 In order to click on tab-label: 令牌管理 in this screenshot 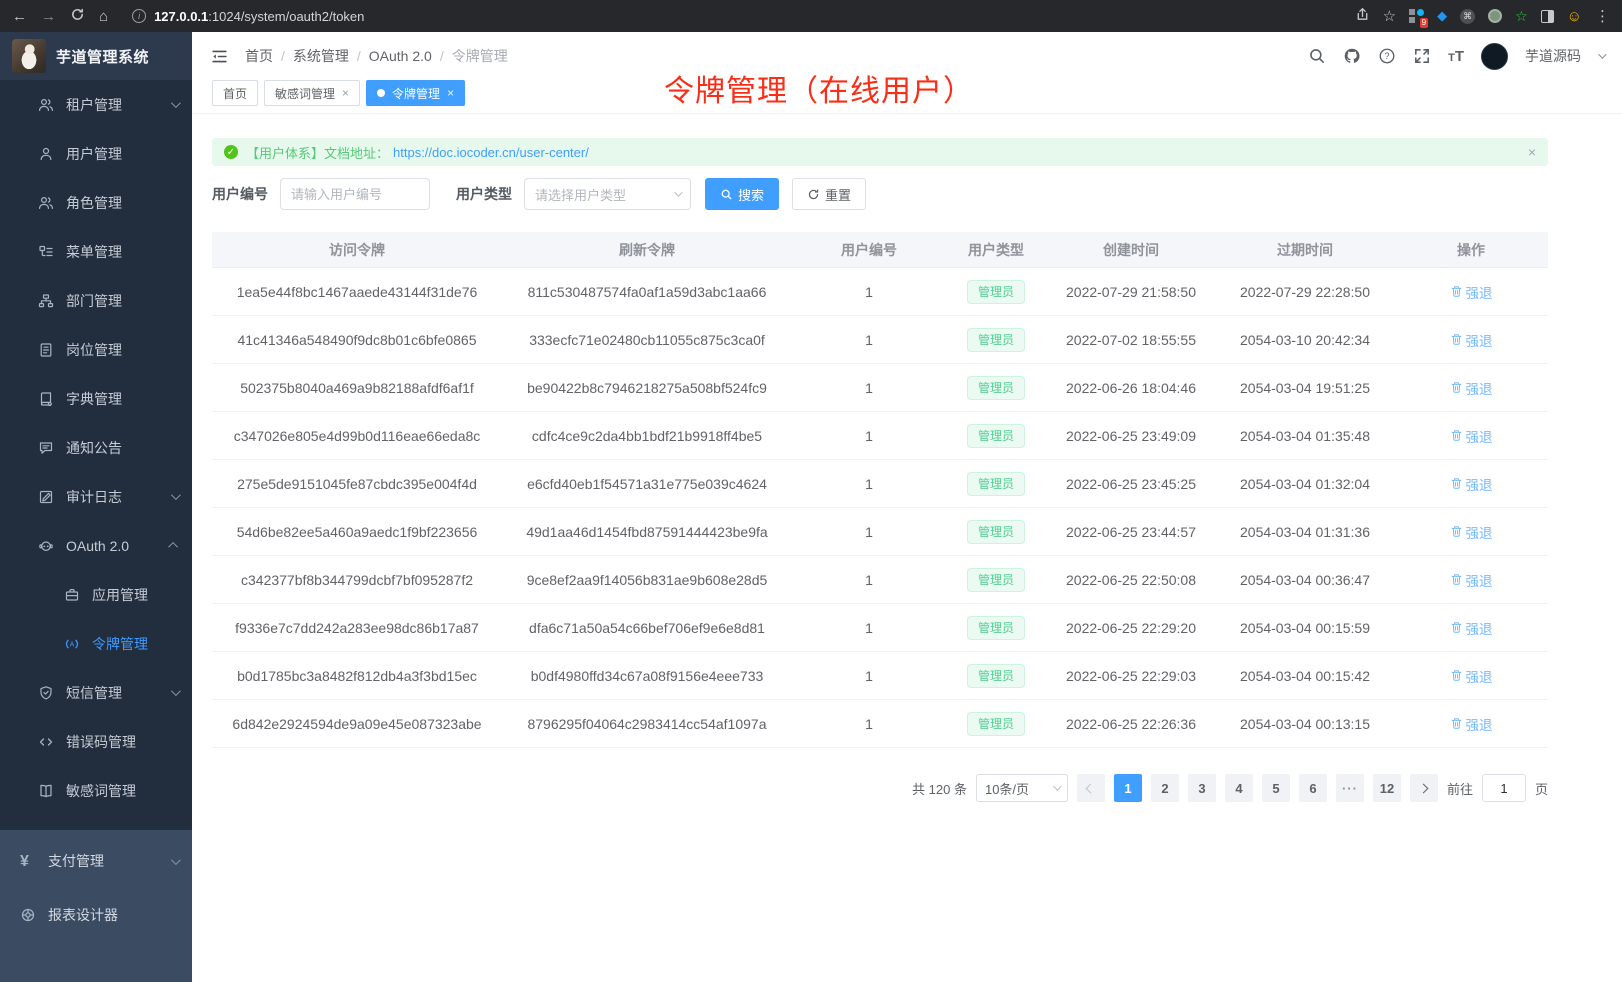, I will do `click(416, 93)`.